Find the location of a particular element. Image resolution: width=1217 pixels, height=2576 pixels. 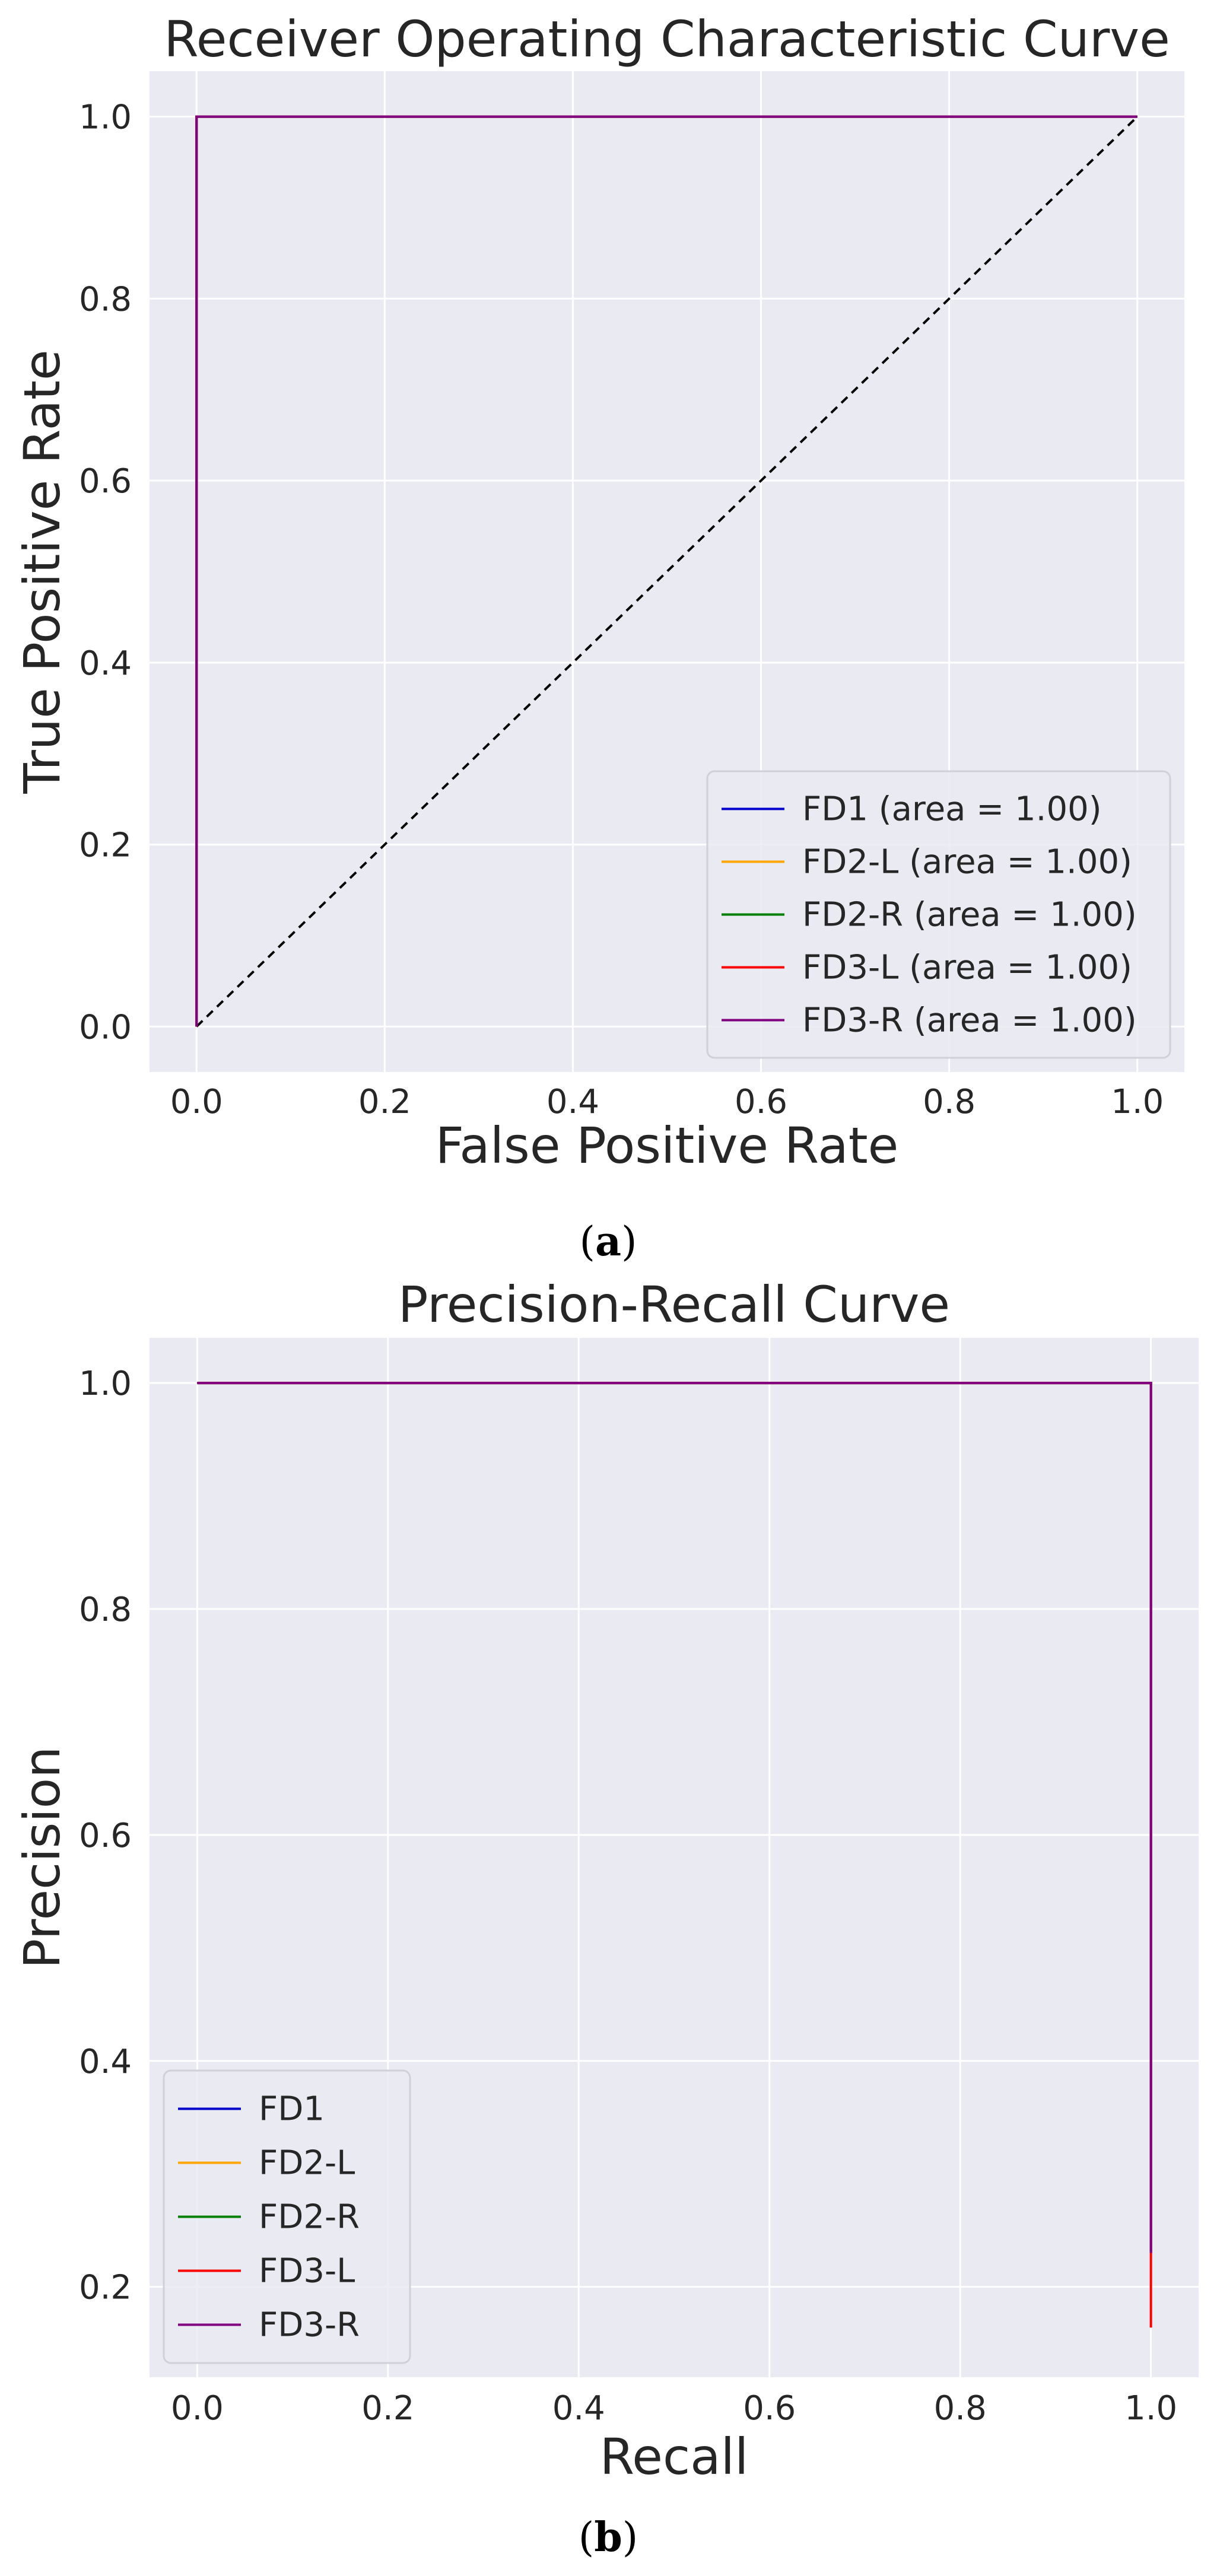

legend-item: FD2-L (area = 1.00) is located at coordinates (927, 862).